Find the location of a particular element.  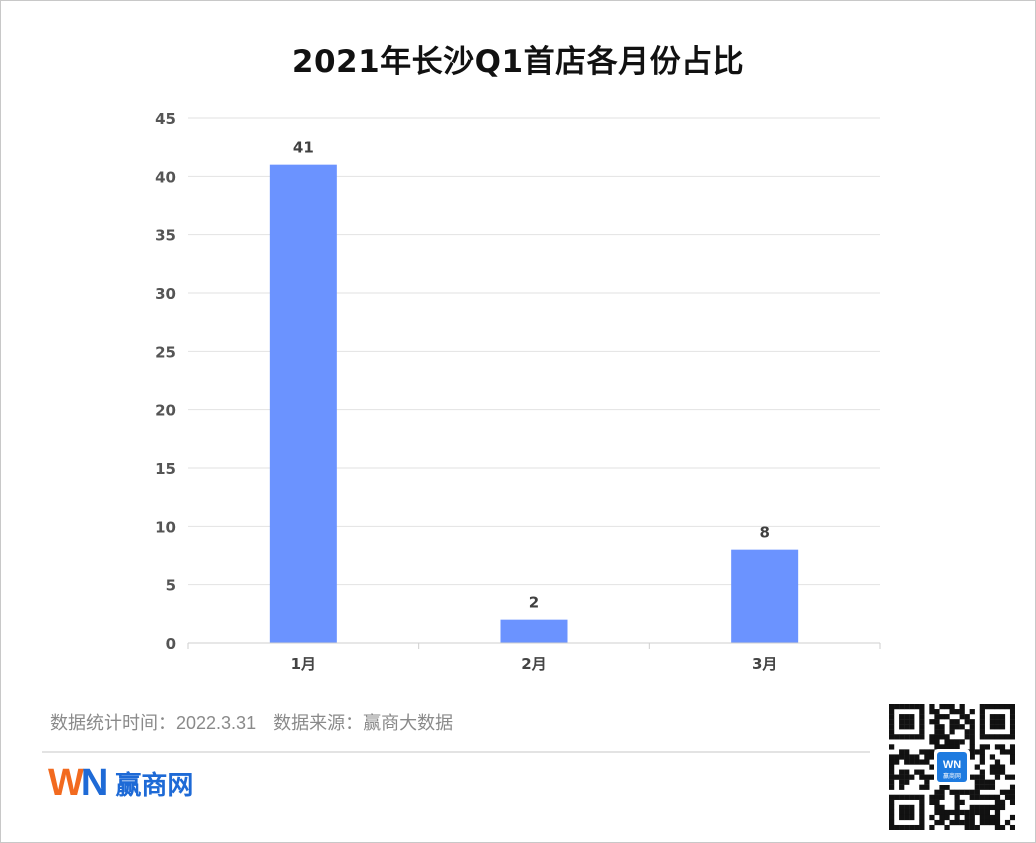

qr-center-text: WN is located at coordinates (952, 765).